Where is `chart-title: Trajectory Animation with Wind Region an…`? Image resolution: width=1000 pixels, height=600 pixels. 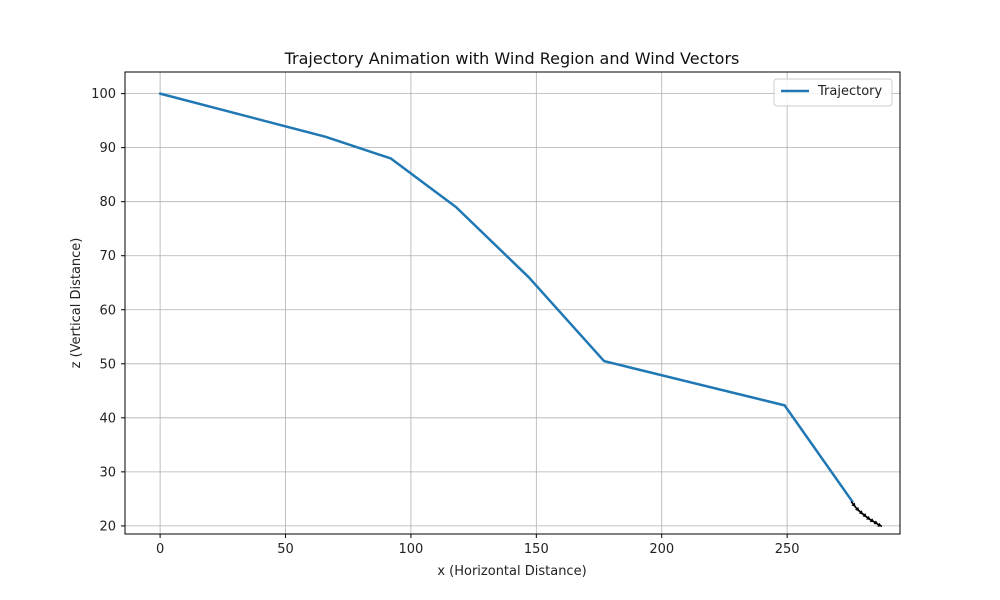 chart-title: Trajectory Animation with Wind Region an… is located at coordinates (512, 58).